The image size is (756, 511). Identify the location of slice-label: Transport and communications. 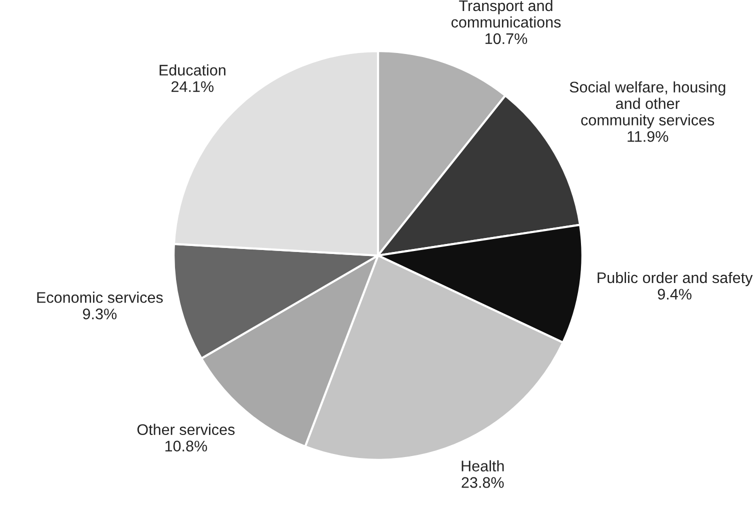
(506, 14).